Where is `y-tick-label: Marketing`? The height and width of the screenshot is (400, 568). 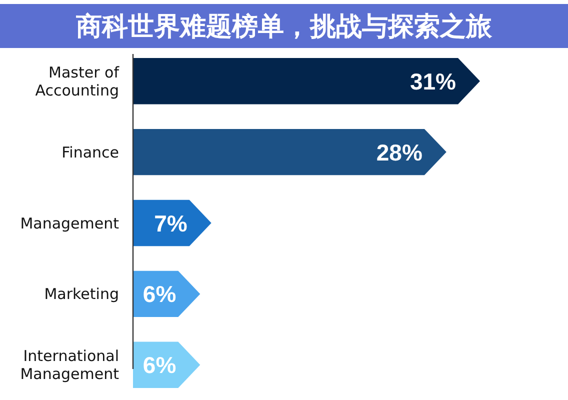
y-tick-label: Marketing is located at coordinates (81, 294).